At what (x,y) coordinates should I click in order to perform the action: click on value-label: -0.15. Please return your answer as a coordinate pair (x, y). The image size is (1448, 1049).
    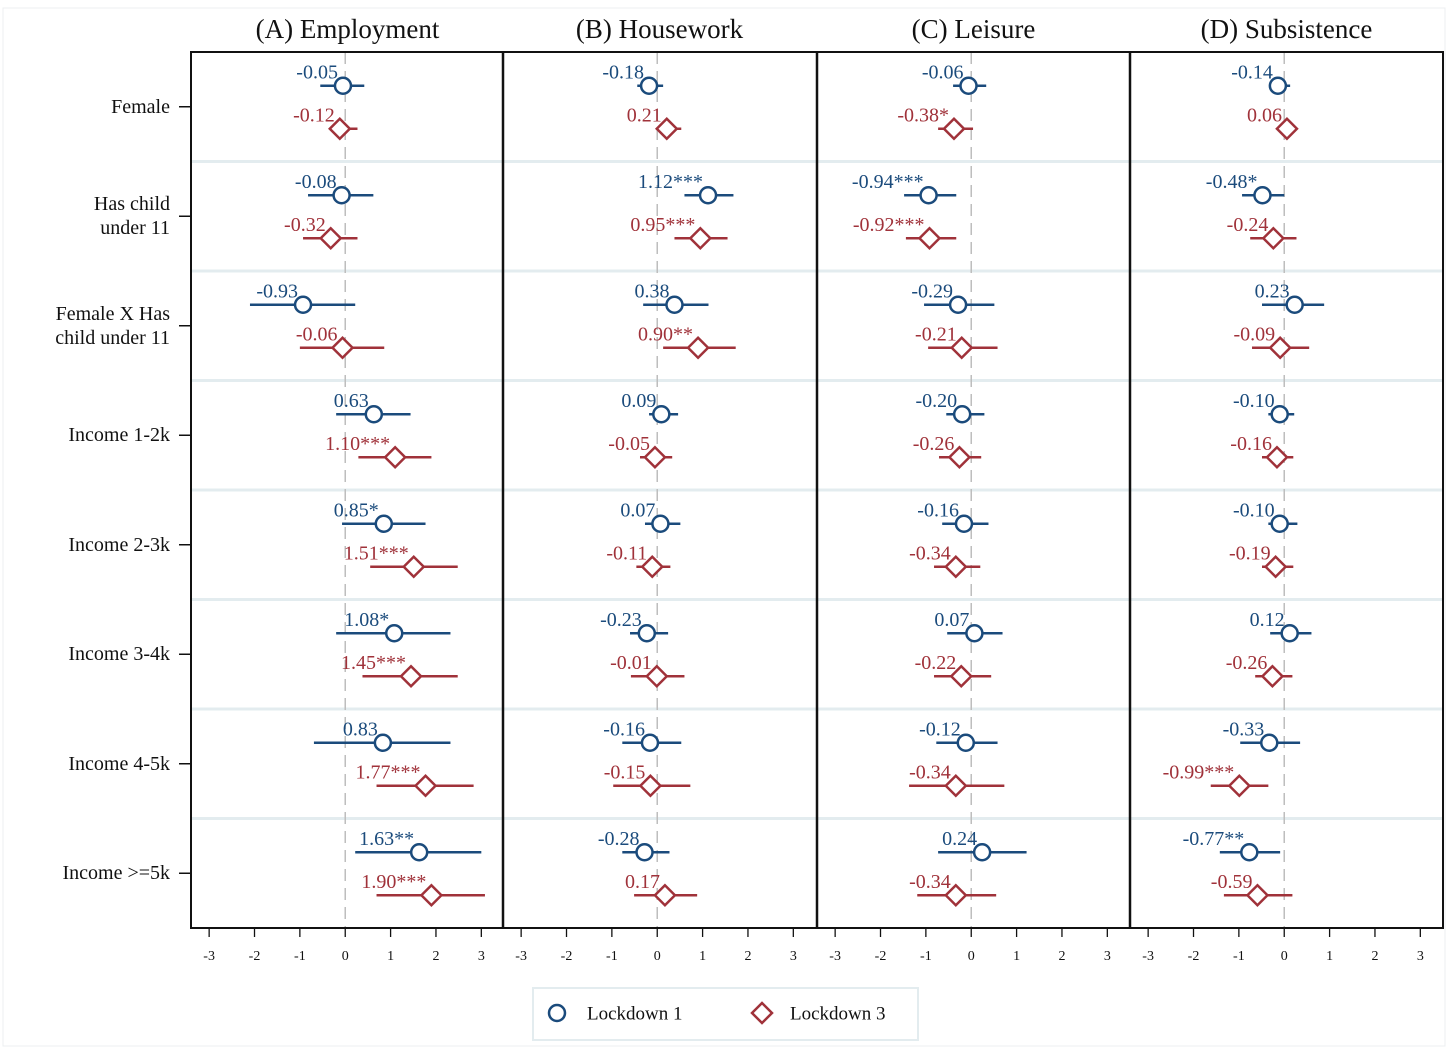
    Looking at the image, I should click on (625, 772).